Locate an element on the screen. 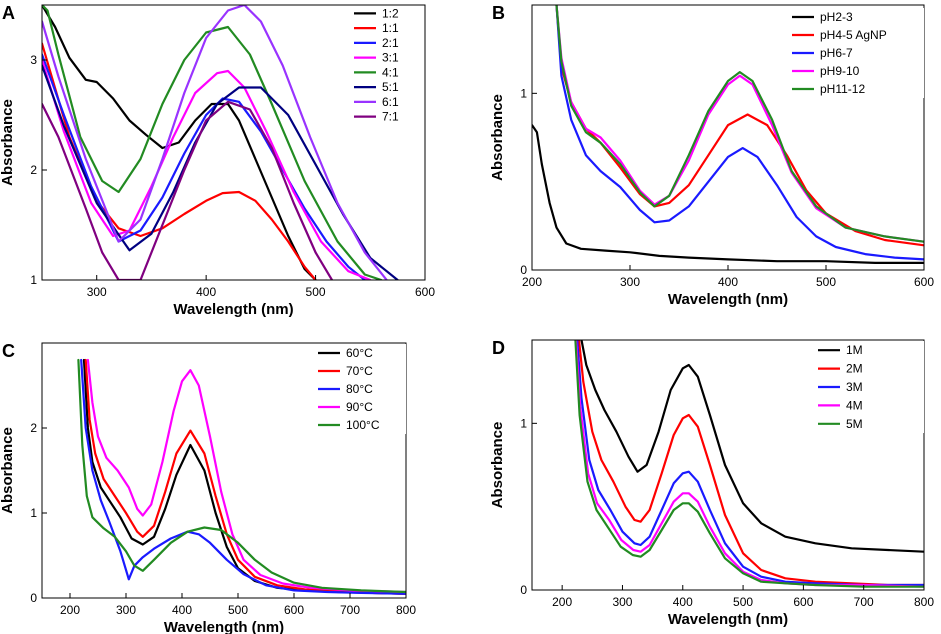 Image resolution: width=941 pixels, height=634 pixels. legend-label: 90°C is located at coordinates (359, 407).